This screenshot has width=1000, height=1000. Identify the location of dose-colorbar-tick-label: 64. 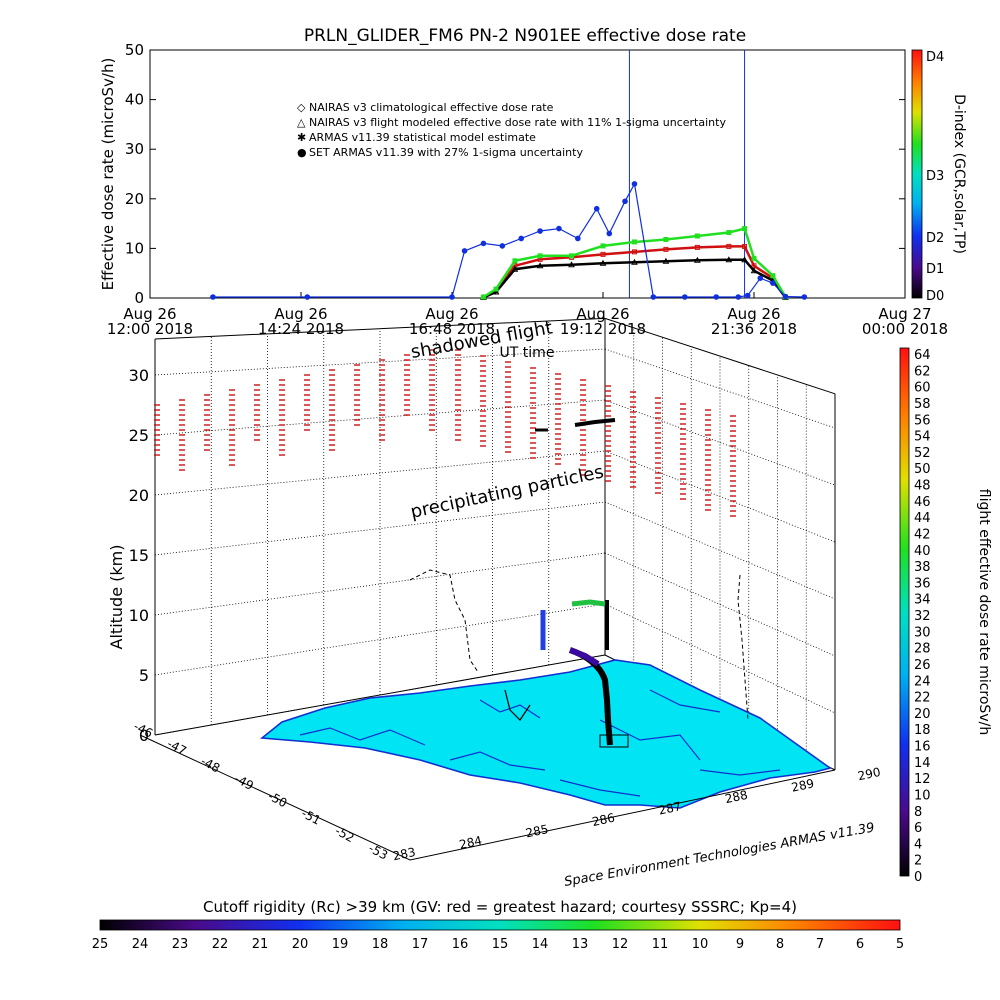
(922, 355).